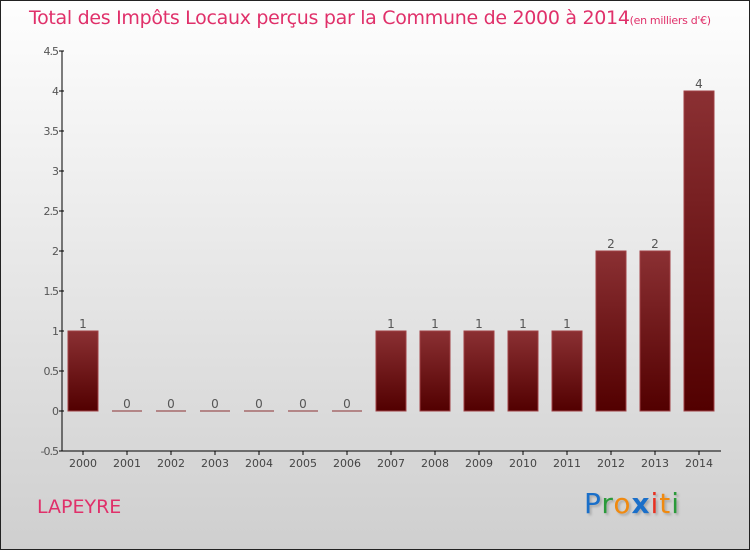 This screenshot has width=750, height=550. What do you see at coordinates (479, 463) in the screenshot?
I see `x-tick-label: 2009` at bounding box center [479, 463].